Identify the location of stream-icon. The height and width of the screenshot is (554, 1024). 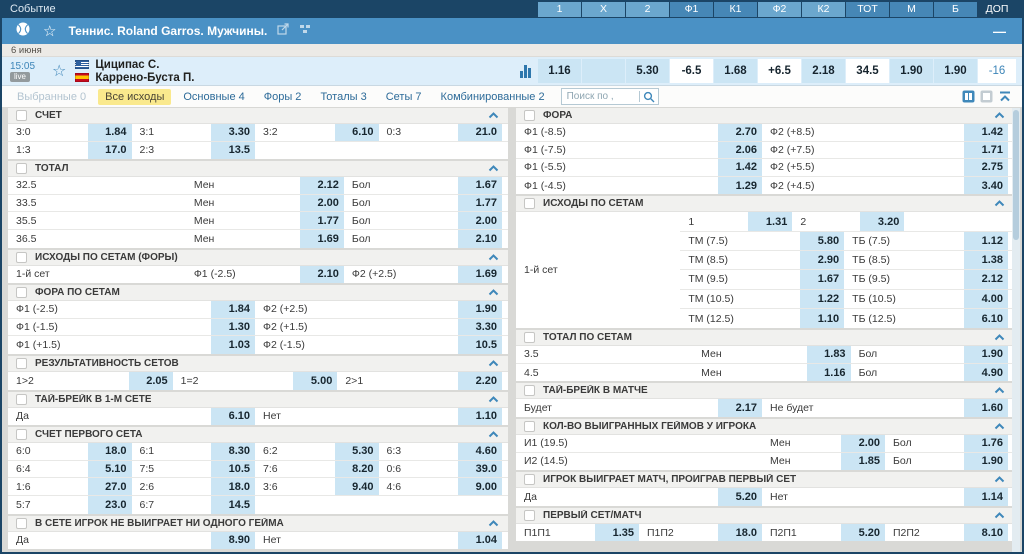
(305, 31).